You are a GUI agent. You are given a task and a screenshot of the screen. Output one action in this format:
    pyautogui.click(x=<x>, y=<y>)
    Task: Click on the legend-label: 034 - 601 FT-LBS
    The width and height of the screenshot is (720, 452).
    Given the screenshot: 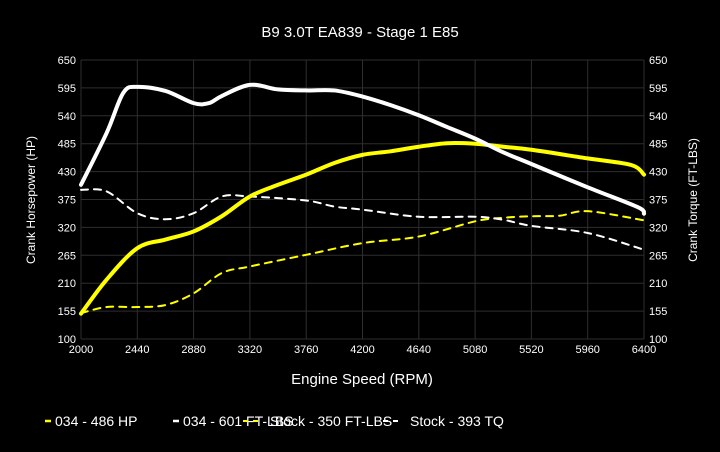 What is the action you would take?
    pyautogui.click(x=238, y=421)
    